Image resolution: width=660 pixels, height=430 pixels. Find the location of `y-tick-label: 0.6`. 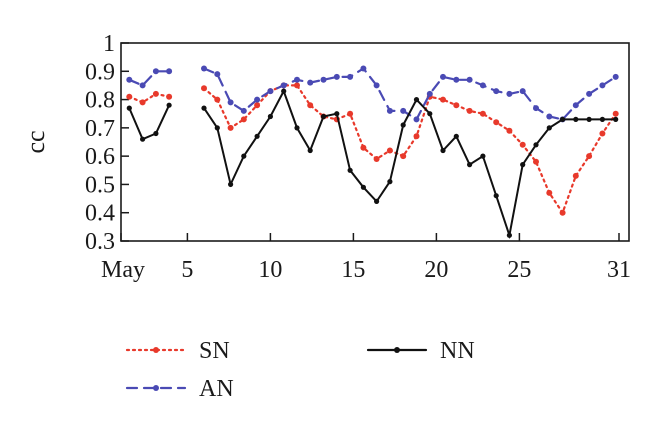

y-tick-label: 0.6 is located at coordinates (100, 157).